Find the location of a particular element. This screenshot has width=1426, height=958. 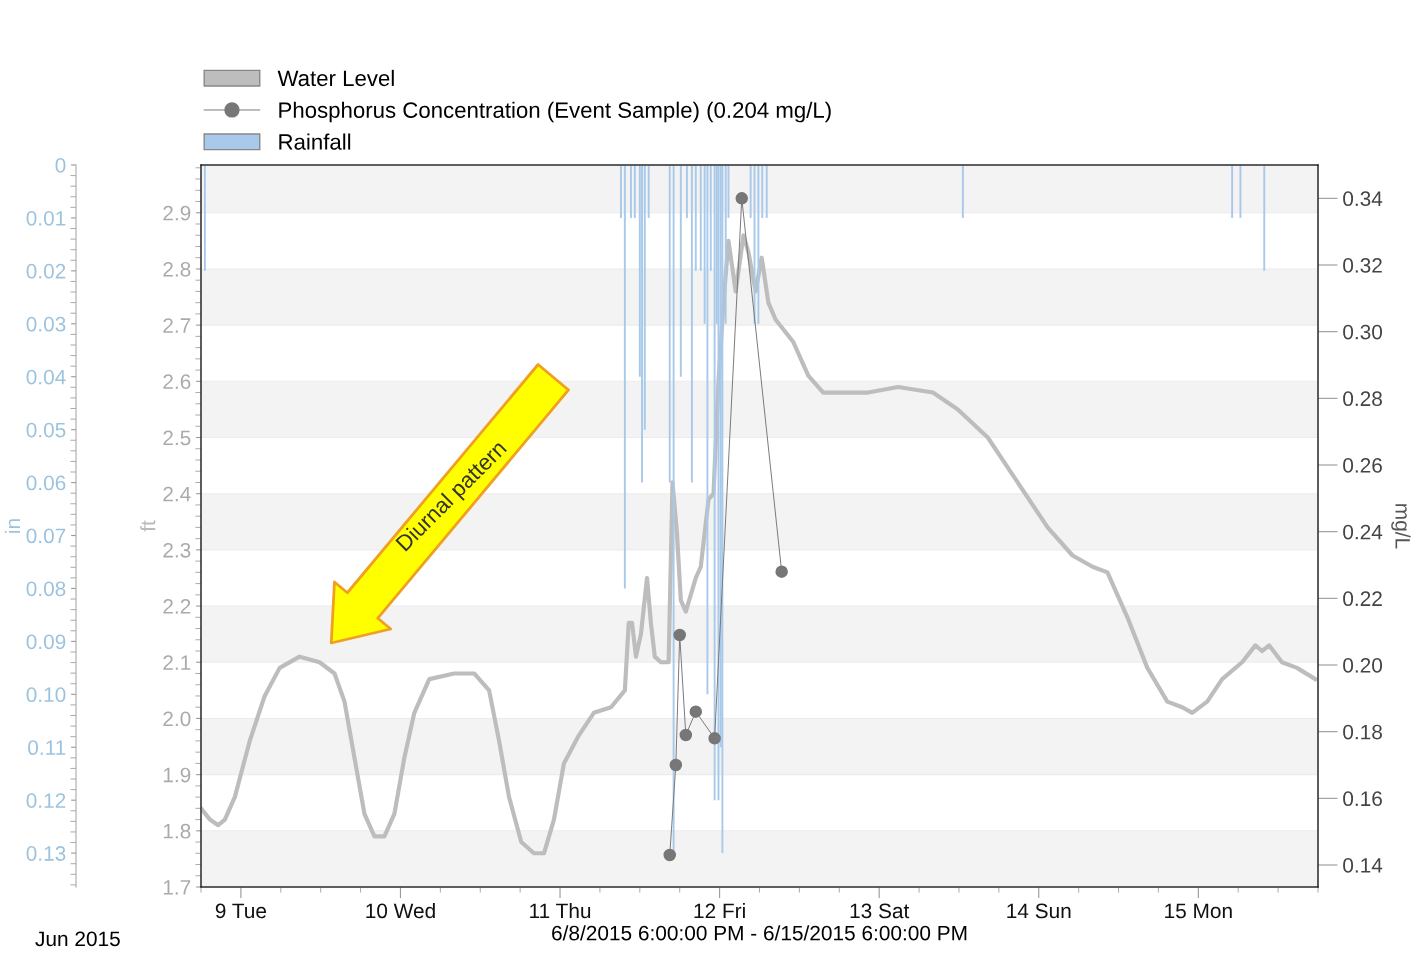

y2-tick-label: 0.30 is located at coordinates (1363, 332).